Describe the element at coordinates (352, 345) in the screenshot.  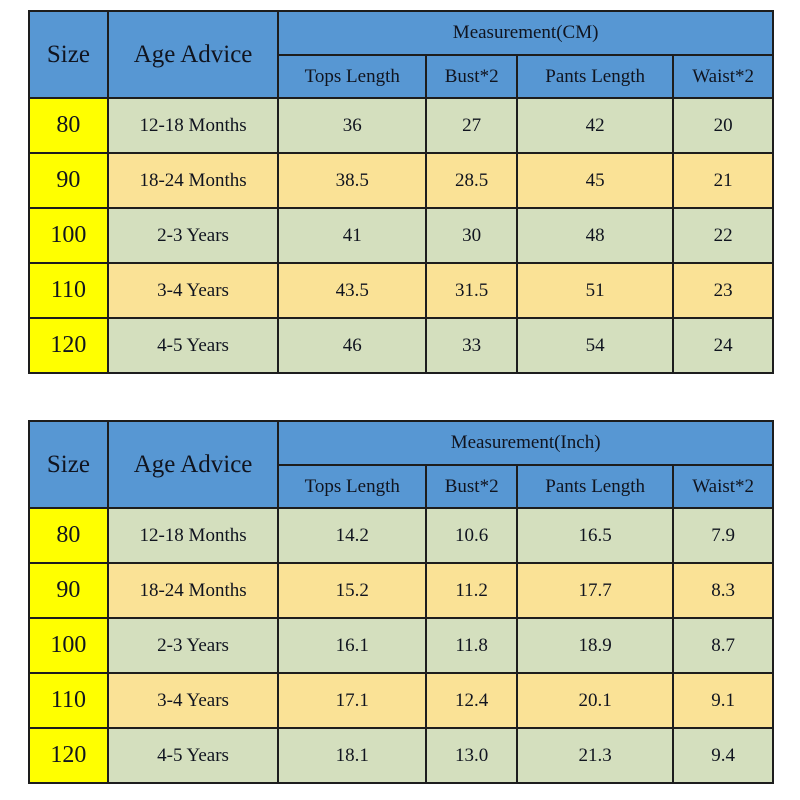
I see `tops-length-cell: 46` at that location.